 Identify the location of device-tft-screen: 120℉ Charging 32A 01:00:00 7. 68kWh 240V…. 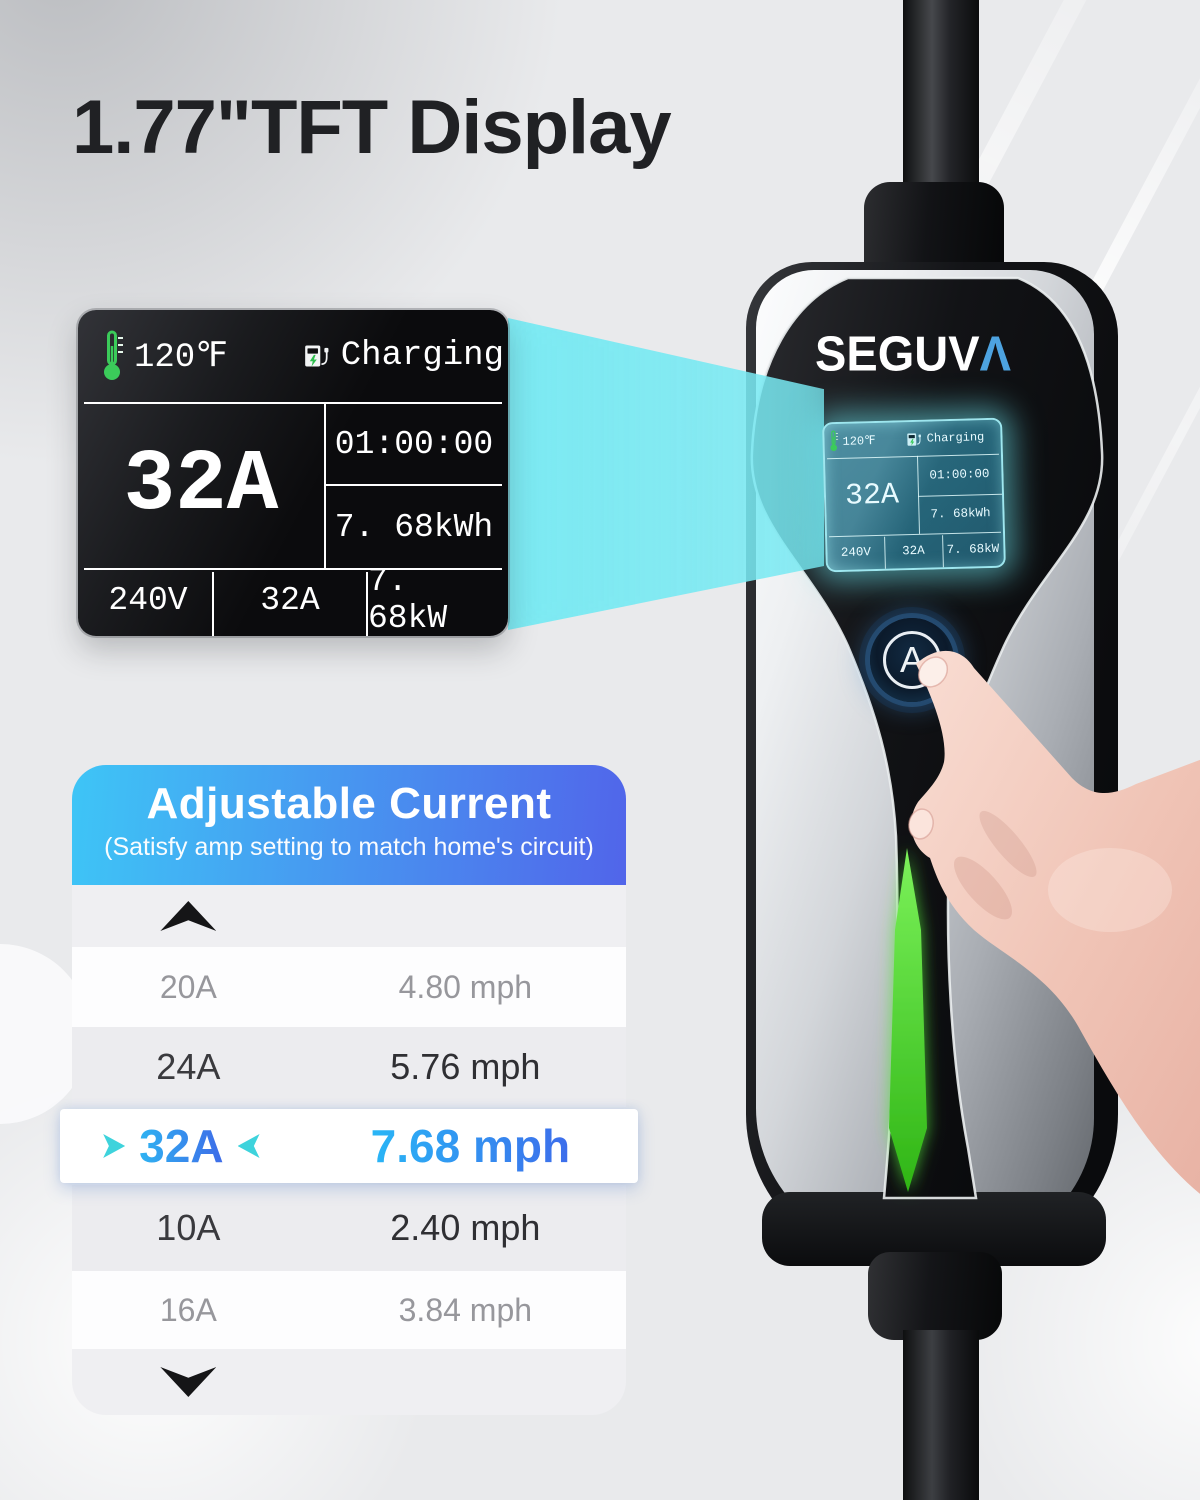
(914, 495).